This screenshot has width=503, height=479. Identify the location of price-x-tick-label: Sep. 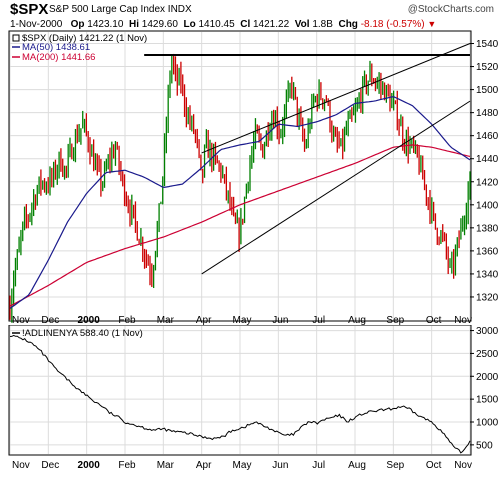
(395, 320).